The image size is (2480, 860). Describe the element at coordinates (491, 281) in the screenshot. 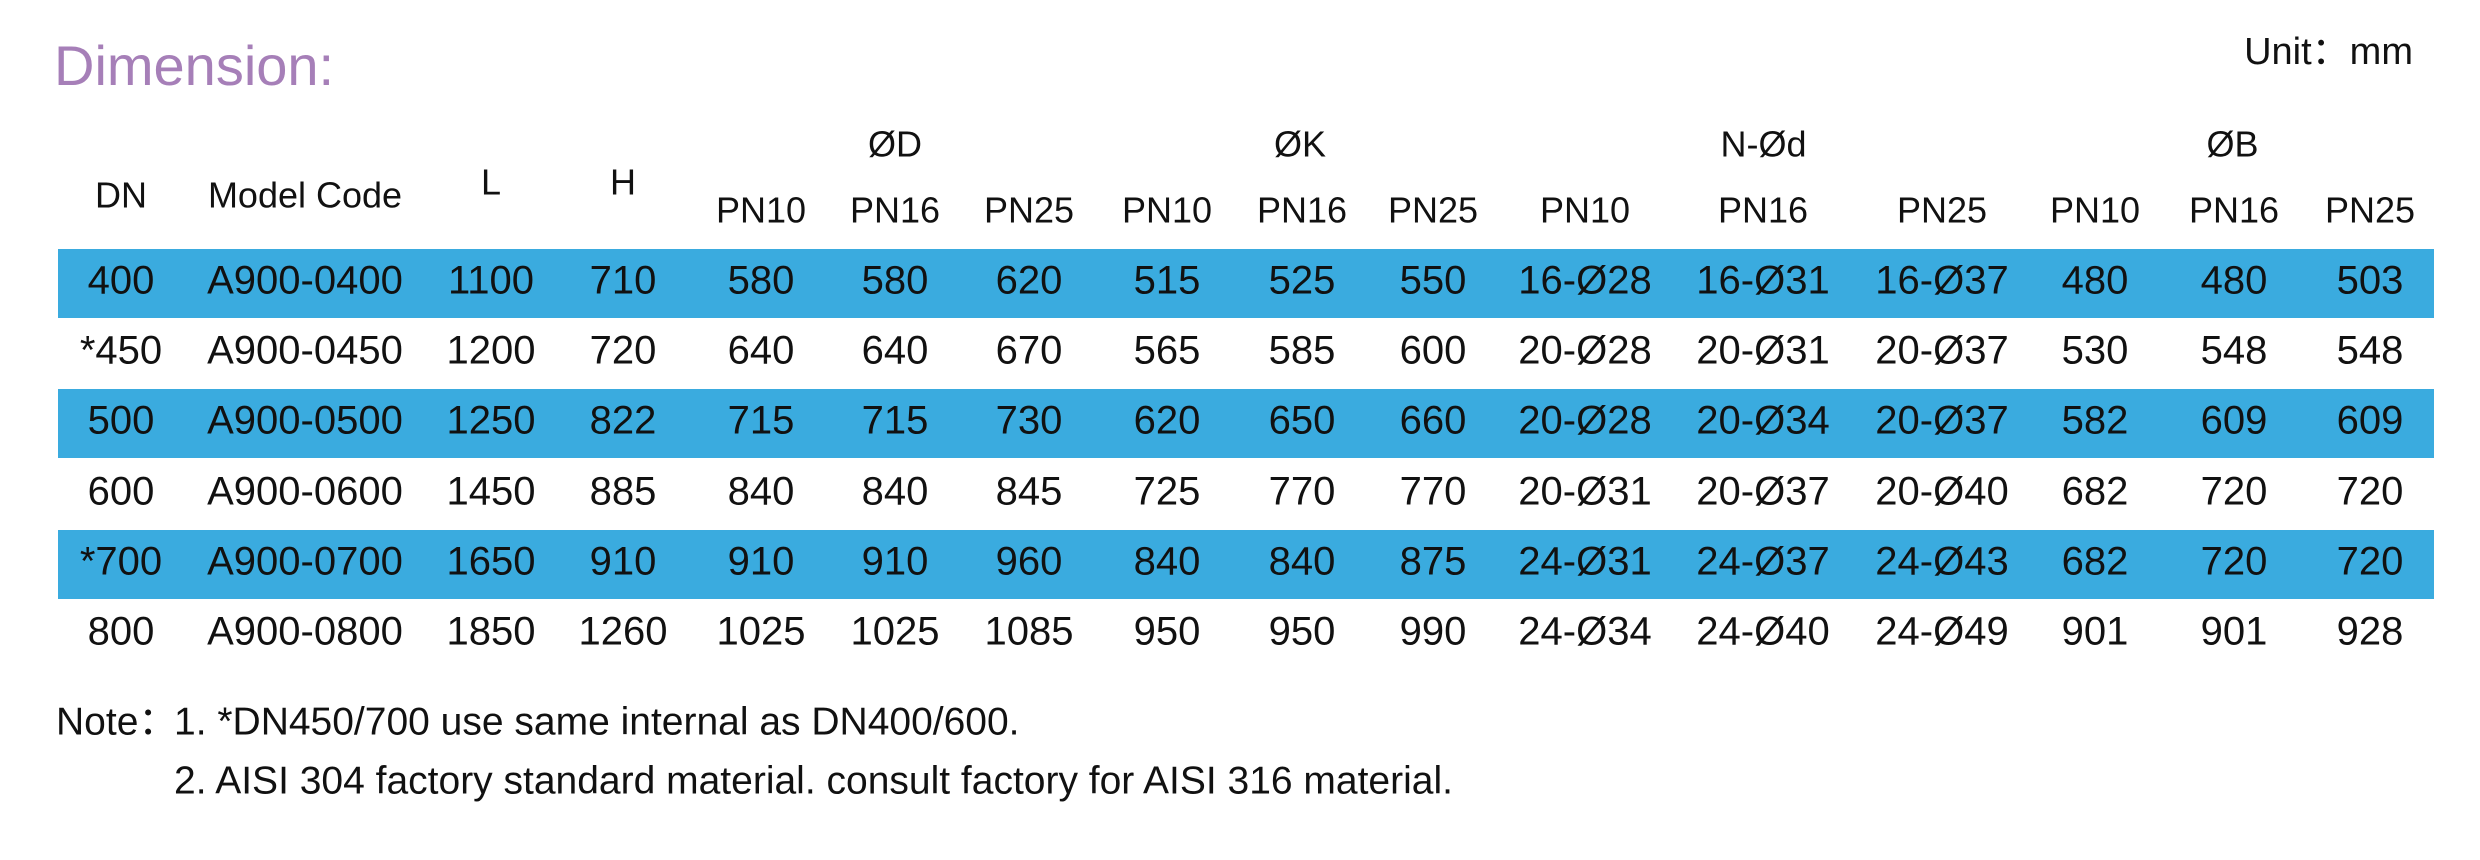

I see `cell: 1100` at that location.